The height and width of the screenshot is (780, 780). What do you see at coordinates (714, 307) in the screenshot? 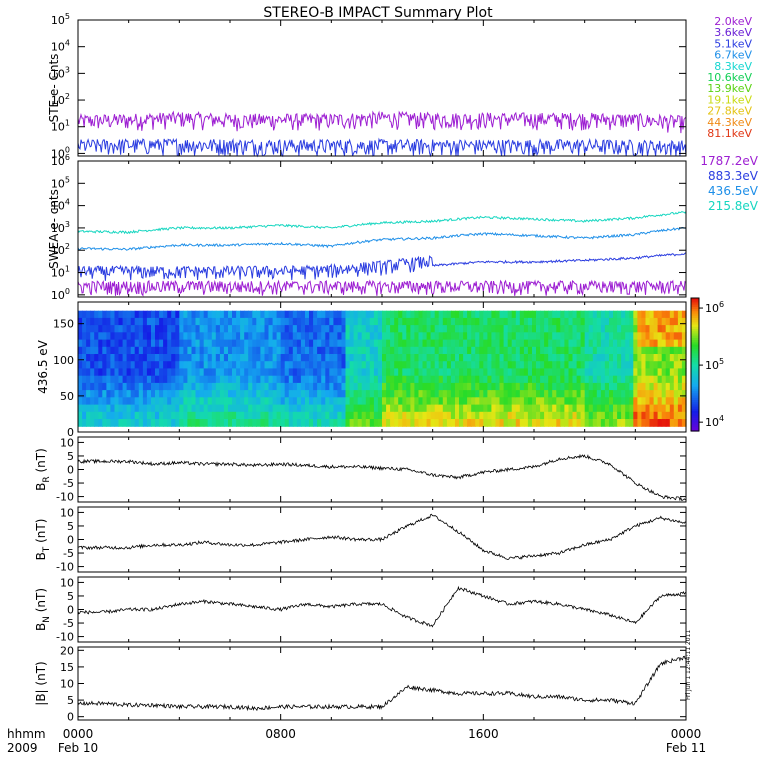
I see `colorbar-tick-label: 106` at bounding box center [714, 307].